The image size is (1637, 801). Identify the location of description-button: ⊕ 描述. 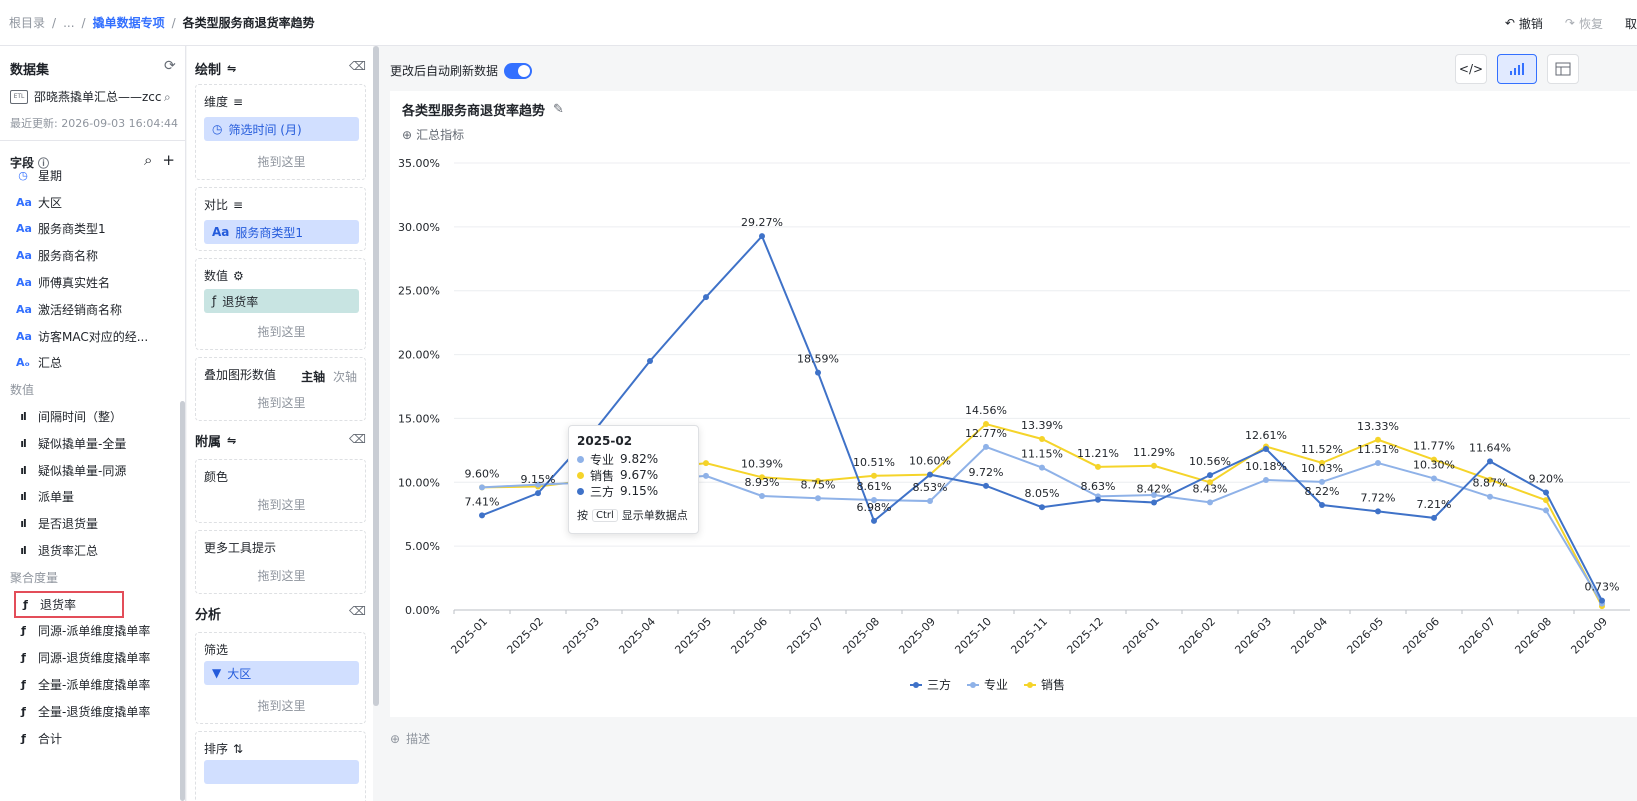
(410, 738).